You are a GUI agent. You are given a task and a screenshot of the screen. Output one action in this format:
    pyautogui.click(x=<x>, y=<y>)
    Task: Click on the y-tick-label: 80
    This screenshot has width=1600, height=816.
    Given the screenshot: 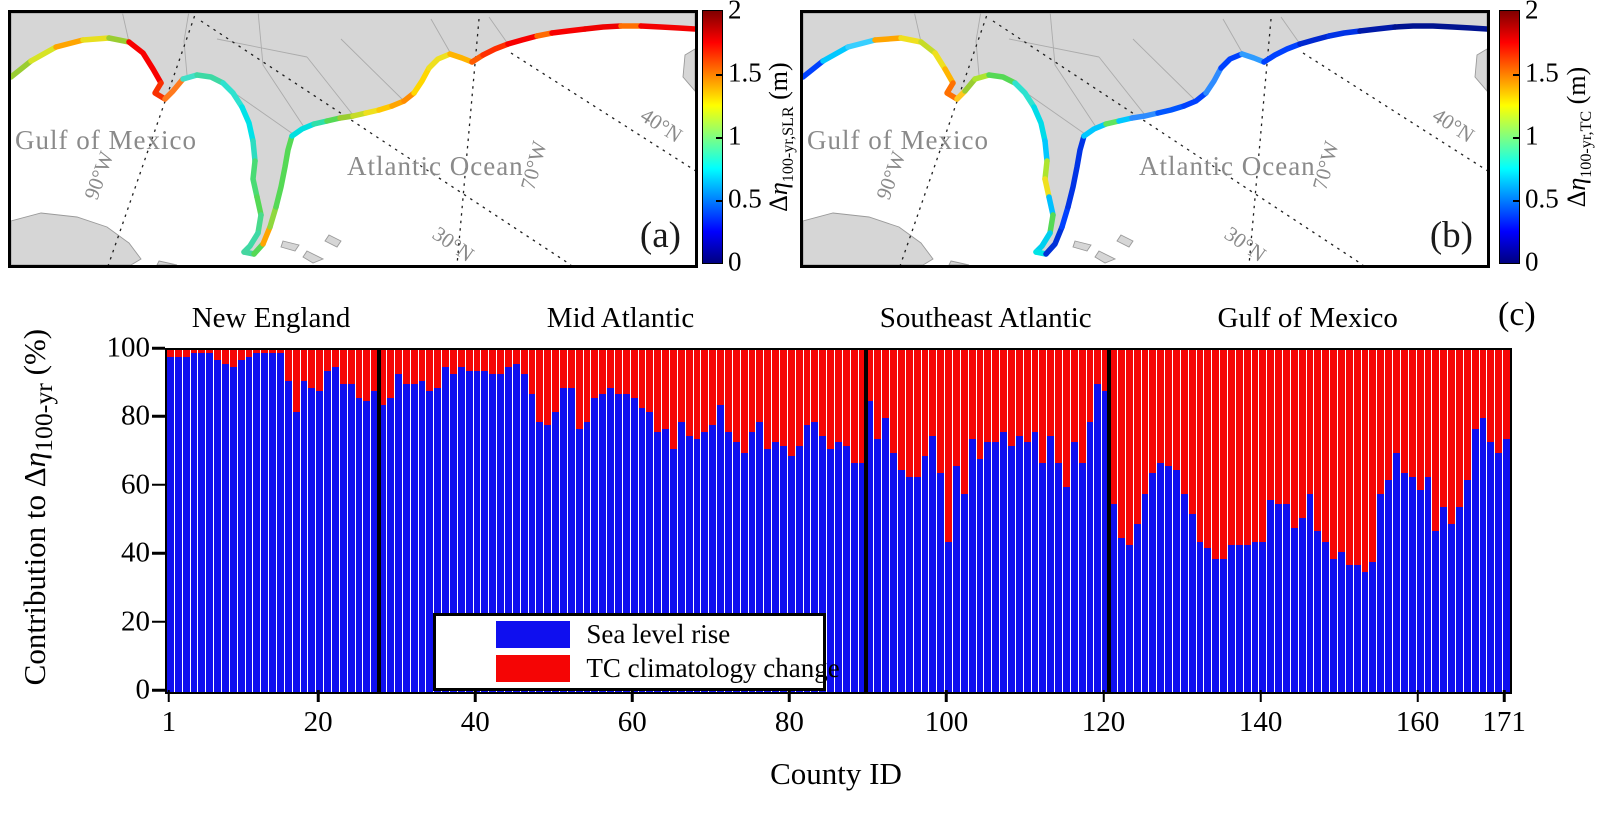 What is the action you would take?
    pyautogui.click(x=135, y=415)
    